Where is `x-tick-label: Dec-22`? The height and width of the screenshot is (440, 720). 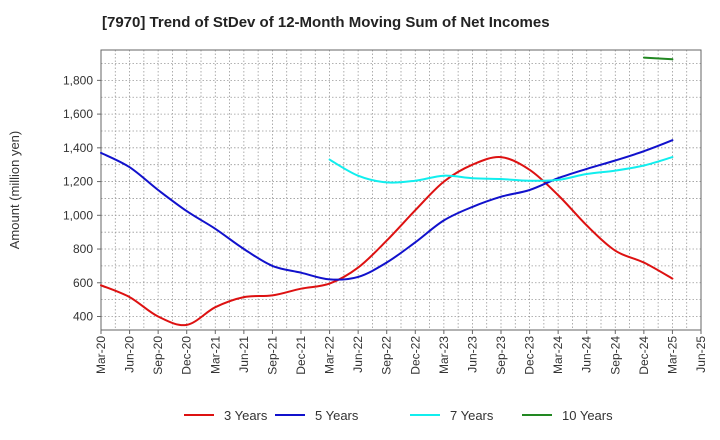
x-tick-label: Dec-22 is located at coordinates (415, 355).